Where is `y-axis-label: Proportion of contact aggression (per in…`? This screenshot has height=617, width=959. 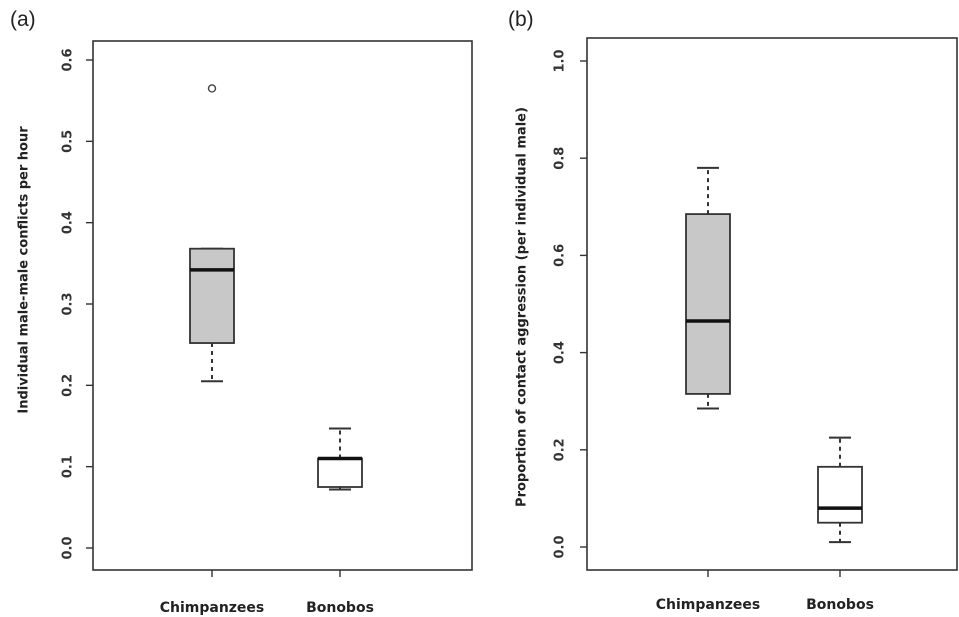
y-axis-label: Proportion of contact aggression (per in… is located at coordinates (522, 307).